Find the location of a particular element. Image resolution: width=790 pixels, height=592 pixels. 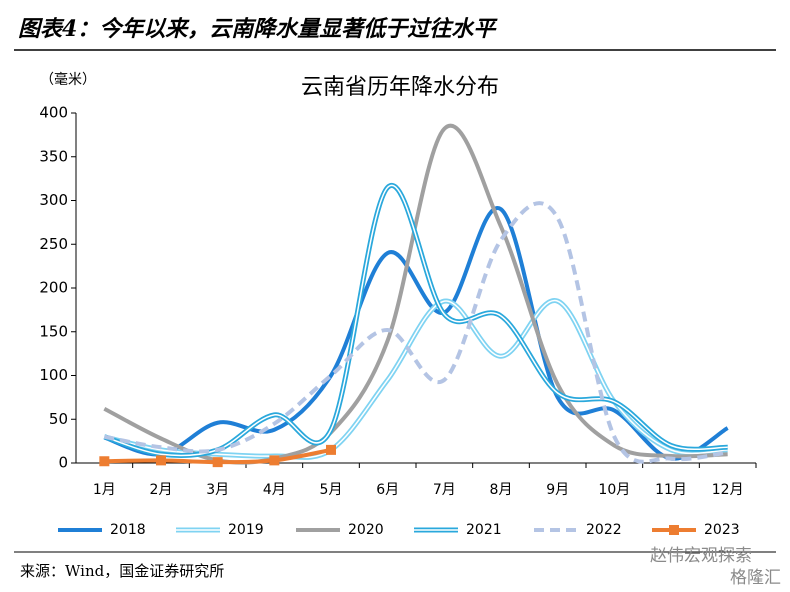

legend-label: 2019 is located at coordinates (246, 530).